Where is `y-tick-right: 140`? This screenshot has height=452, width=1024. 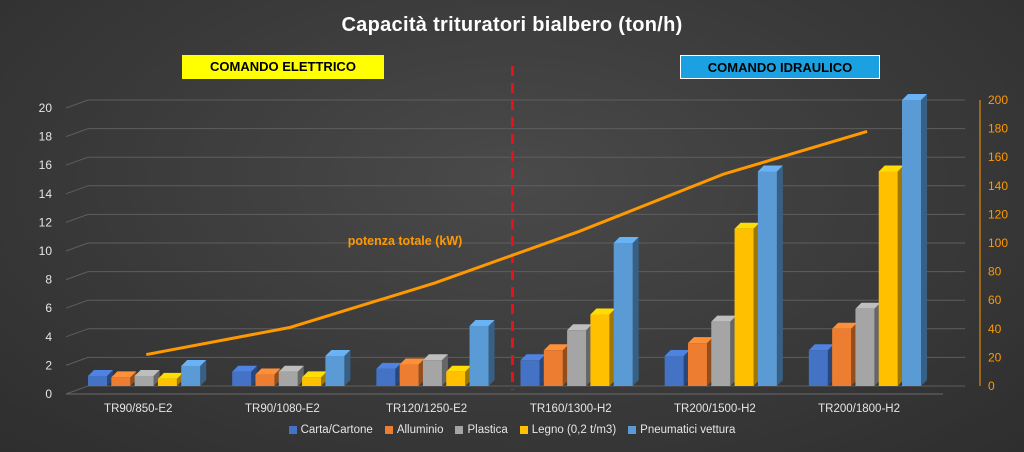
y-tick-right: 140 is located at coordinates (998, 186).